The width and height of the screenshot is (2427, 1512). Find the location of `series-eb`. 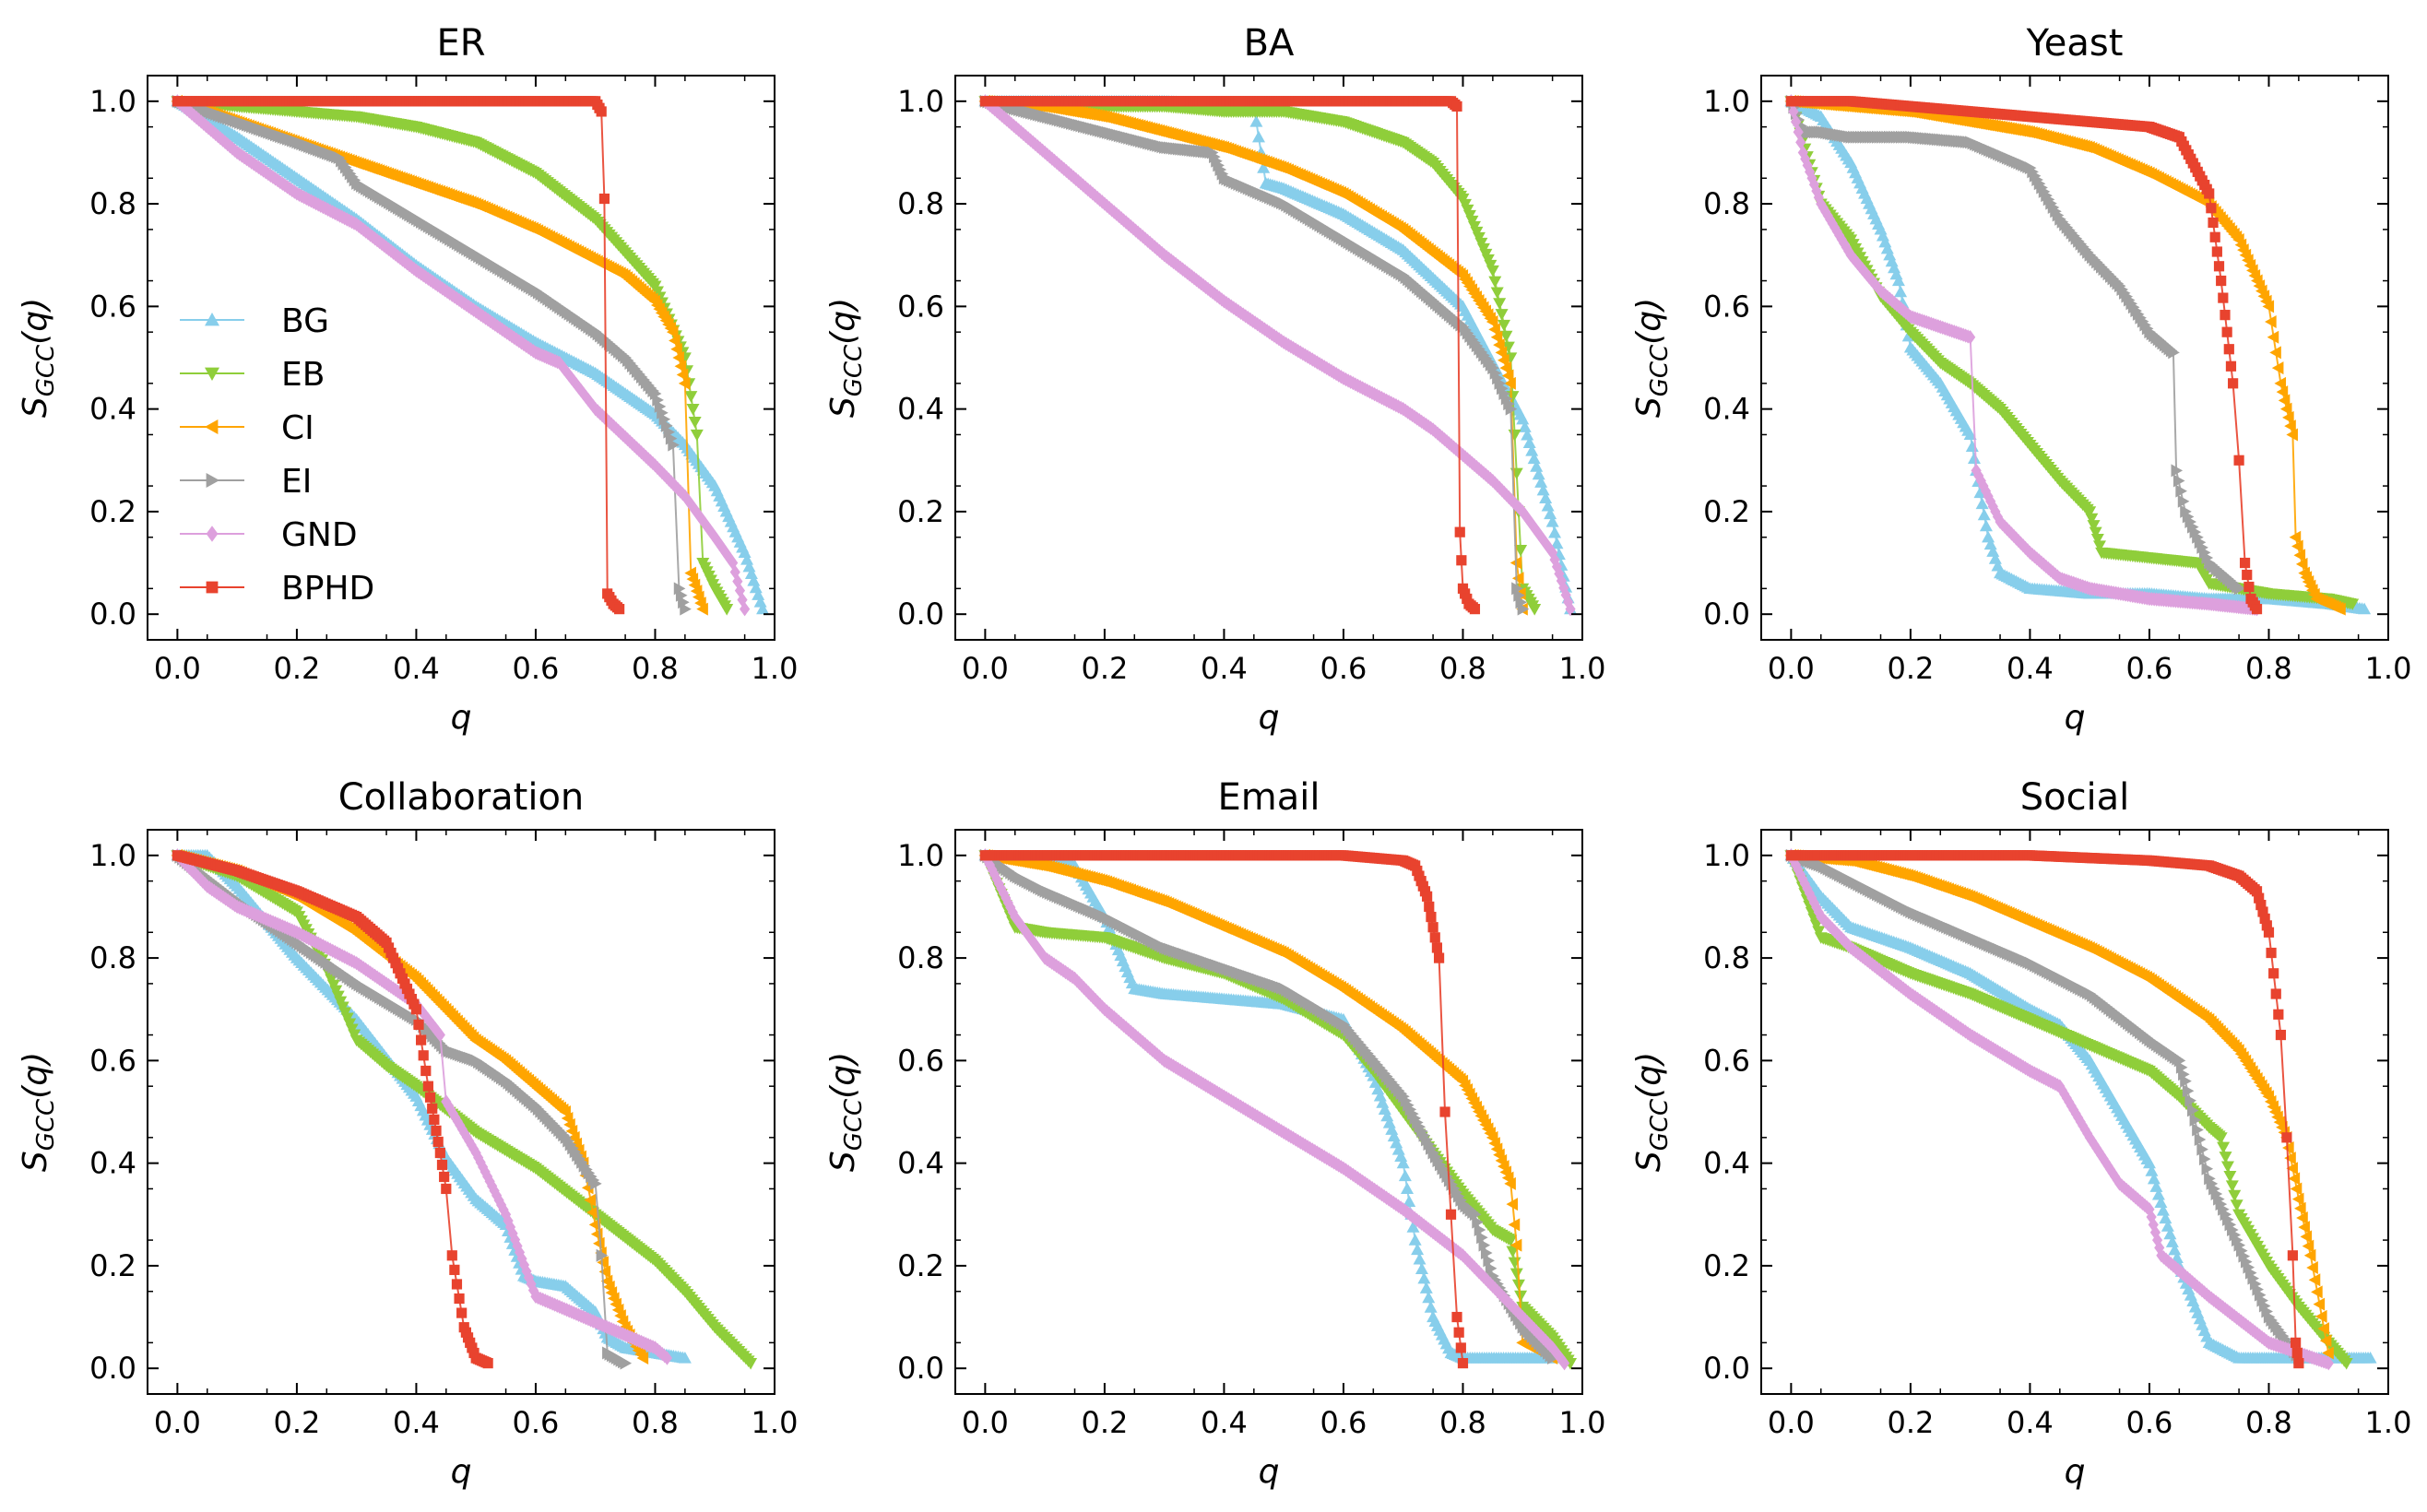

series-eb is located at coordinates (452, 356).